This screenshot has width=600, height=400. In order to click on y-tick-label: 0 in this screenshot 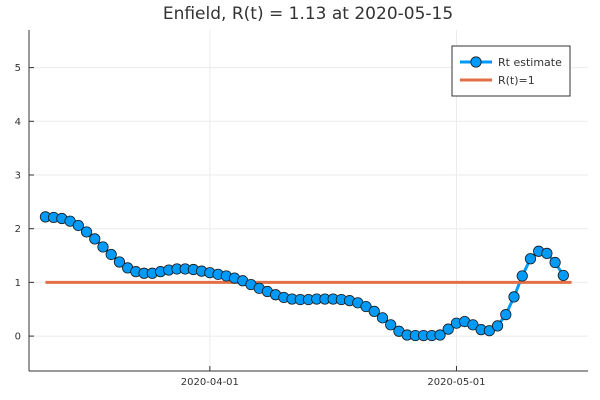, I will do `click(18, 337)`.